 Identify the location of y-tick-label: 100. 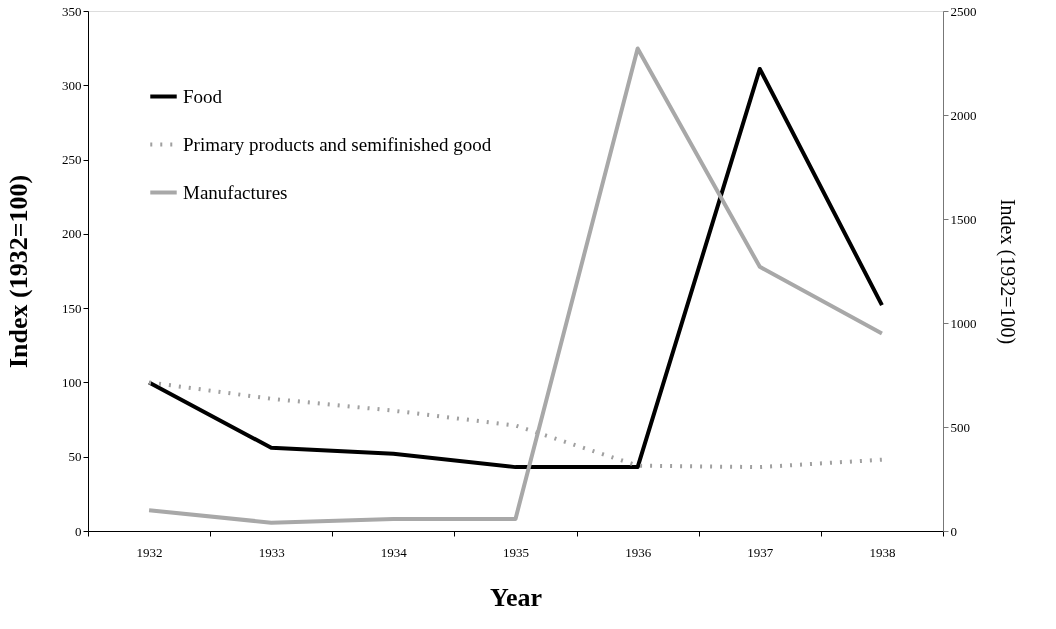
(72, 382).